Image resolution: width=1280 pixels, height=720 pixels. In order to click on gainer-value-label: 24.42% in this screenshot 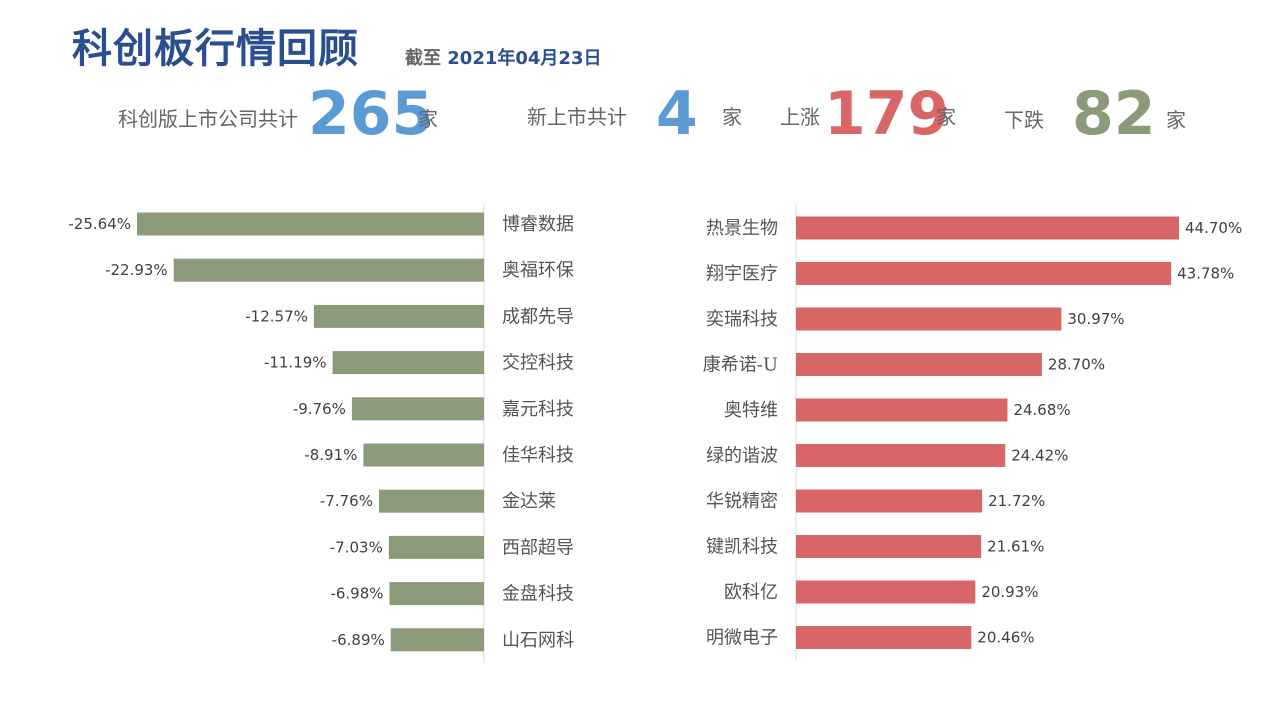, I will do `click(1039, 456)`.